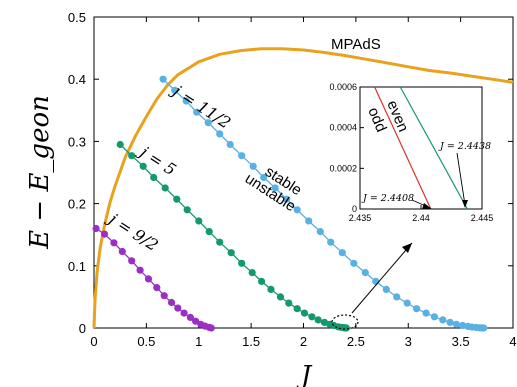 This screenshot has height=387, width=517. What do you see at coordinates (77, 141) in the screenshot?
I see `y-tick-label: 0.3` at bounding box center [77, 141].